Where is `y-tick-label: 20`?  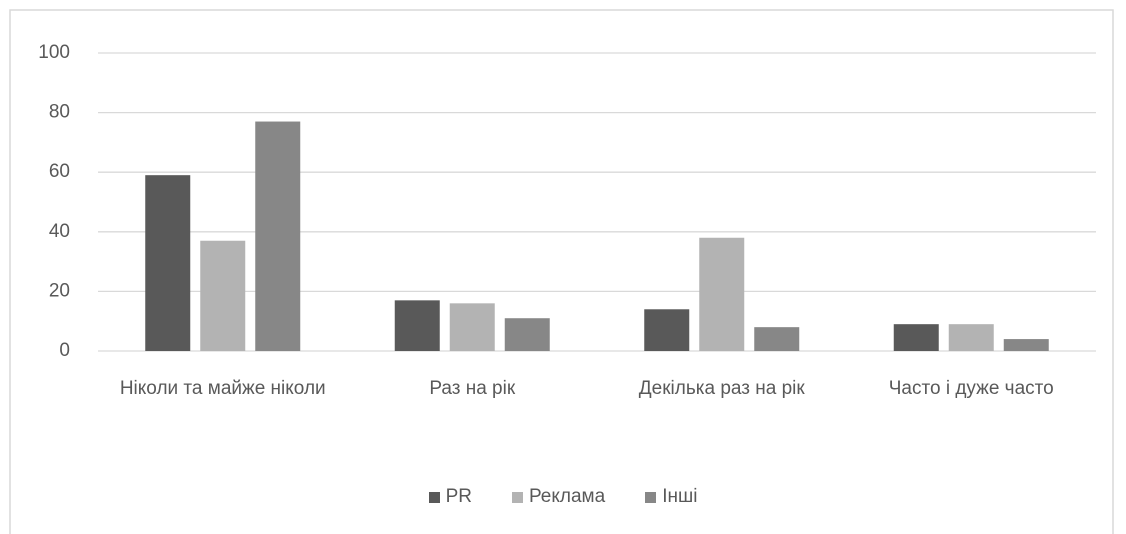
y-tick-label: 20 is located at coordinates (59, 290).